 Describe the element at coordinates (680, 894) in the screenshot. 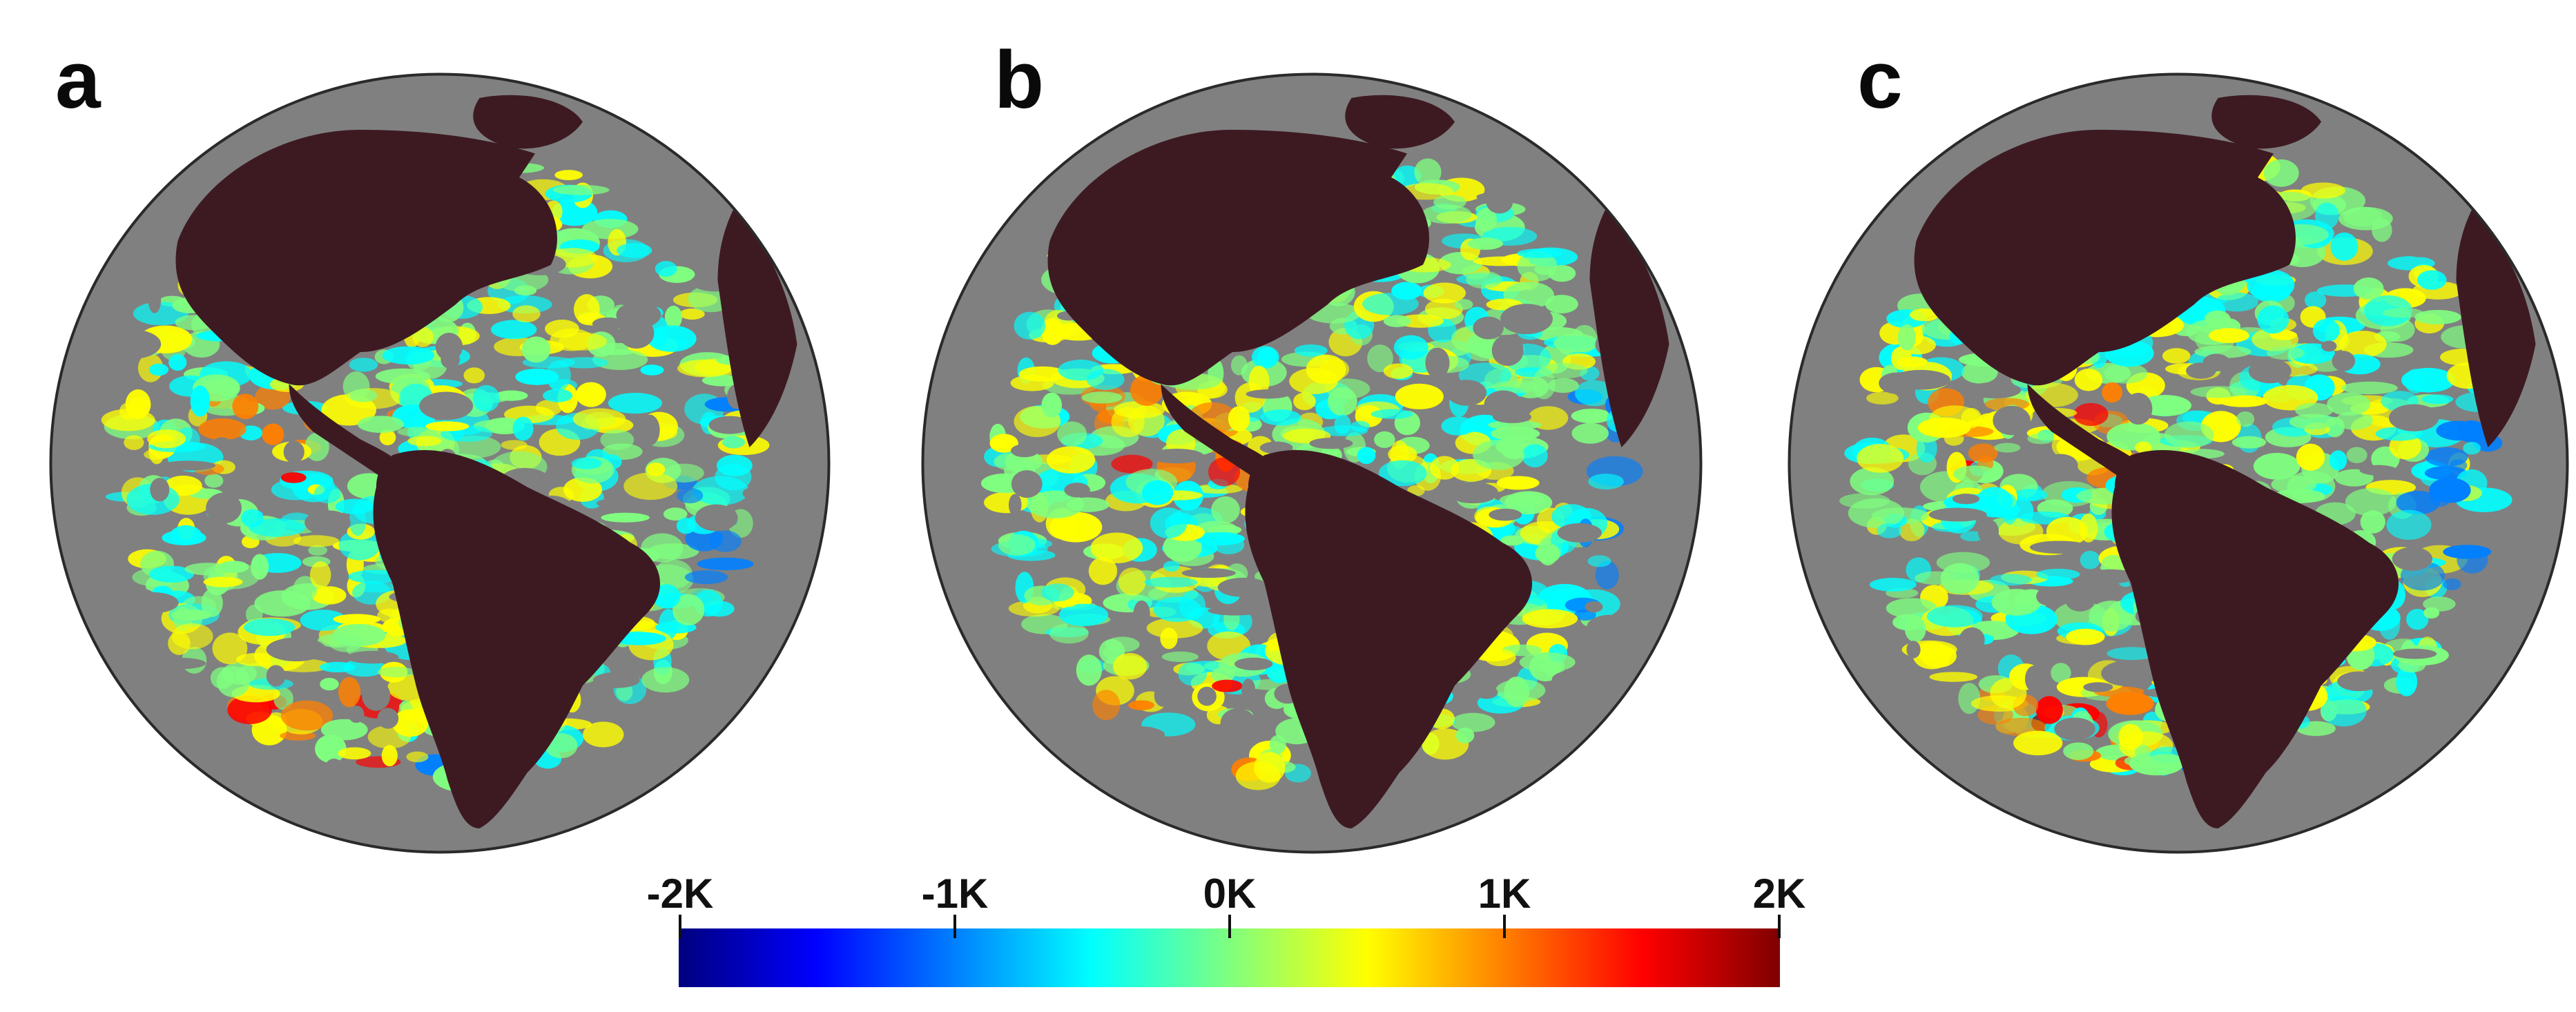

I see `colorbar-label: -2K` at that location.